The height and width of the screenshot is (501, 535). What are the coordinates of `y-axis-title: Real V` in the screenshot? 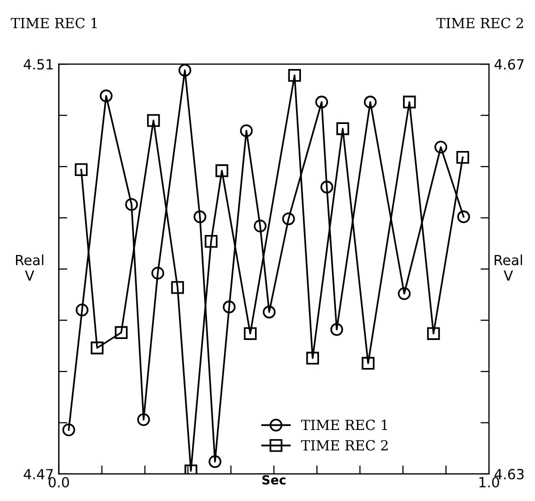 It's located at (30, 267).